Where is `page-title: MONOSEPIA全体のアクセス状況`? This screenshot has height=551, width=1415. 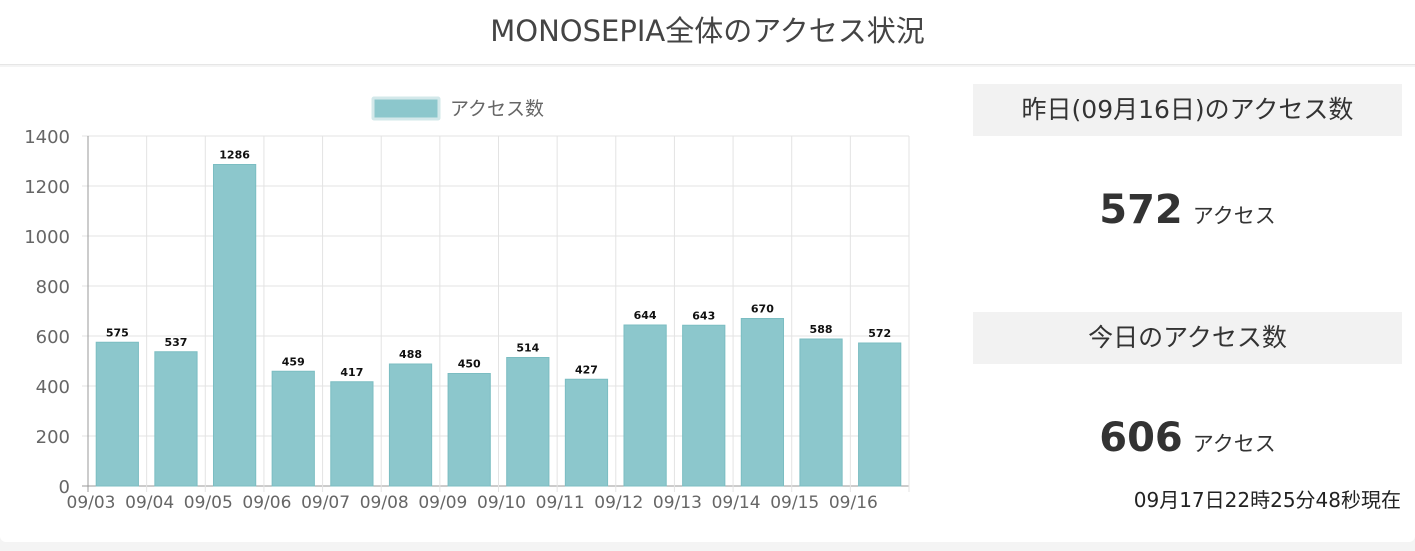
page-title: MONOSEPIA全体のアクセス状況 is located at coordinates (707, 31).